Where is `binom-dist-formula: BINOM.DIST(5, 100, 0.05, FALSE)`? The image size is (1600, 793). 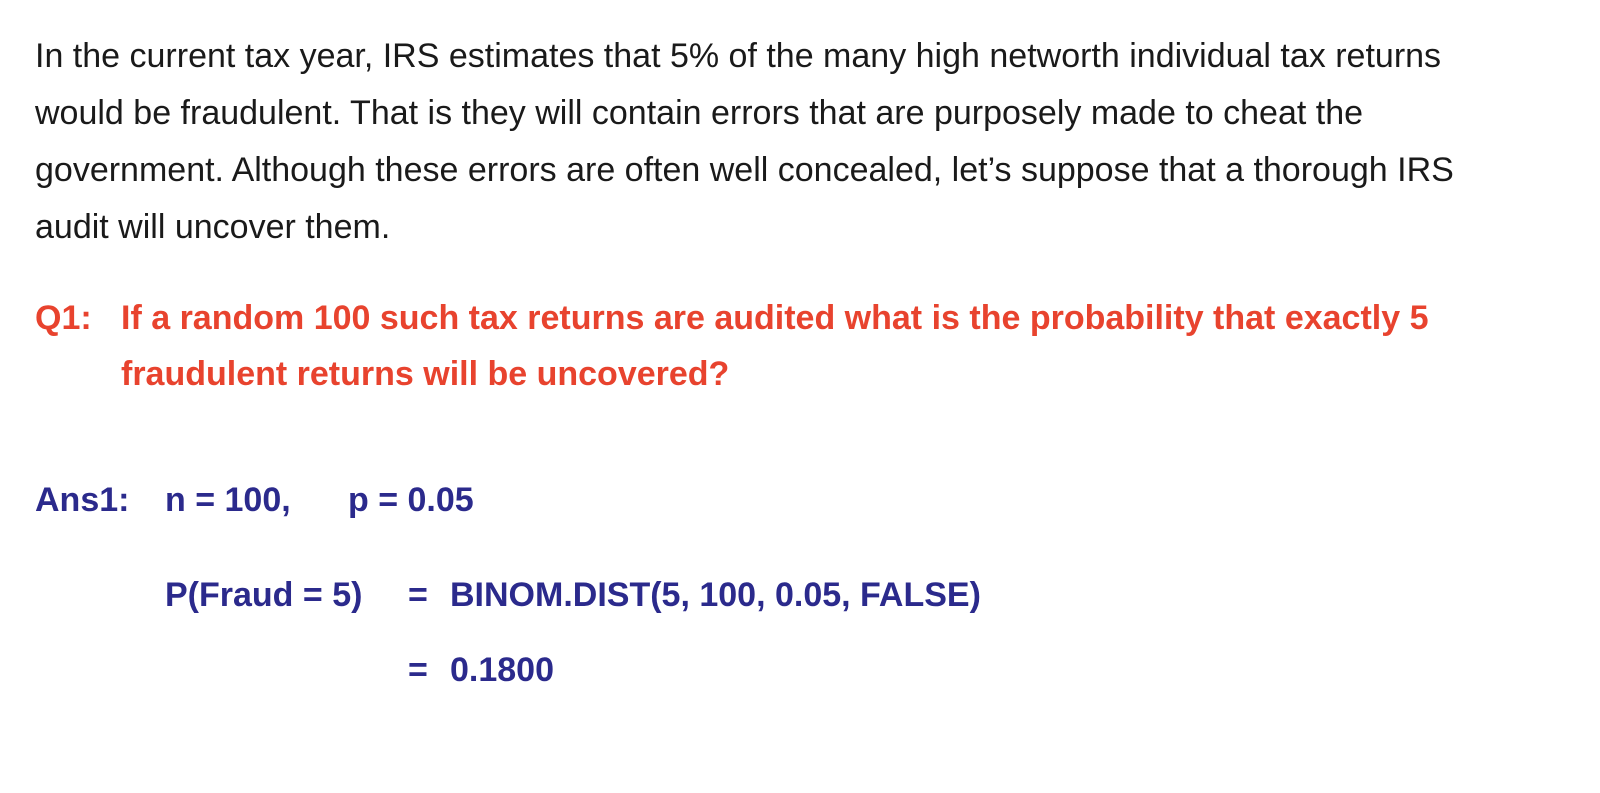 binom-dist-formula: BINOM.DIST(5, 100, 0.05, FALSE) is located at coordinates (715, 595).